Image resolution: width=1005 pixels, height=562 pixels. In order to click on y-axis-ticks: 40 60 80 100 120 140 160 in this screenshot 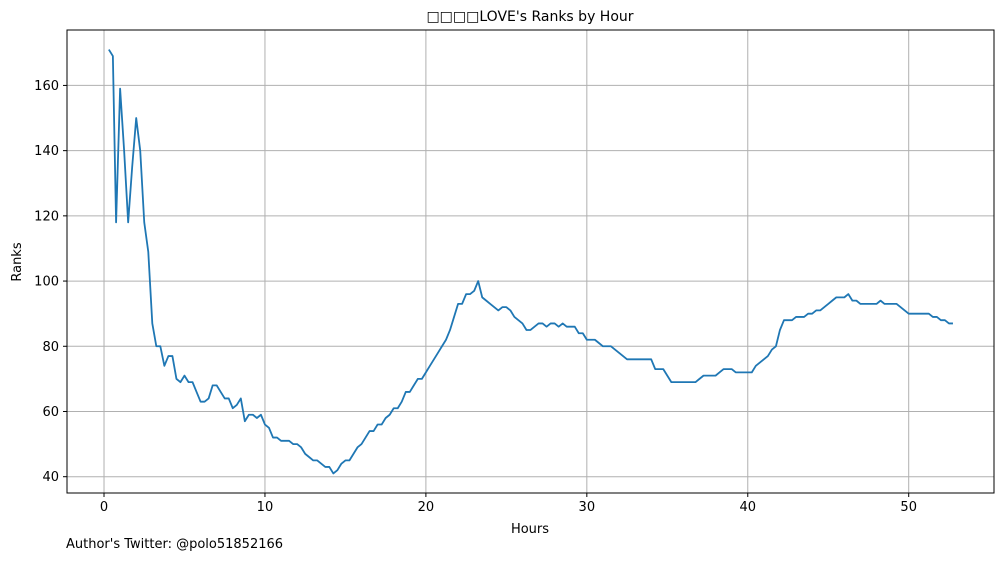, I will do `click(50, 282)`.